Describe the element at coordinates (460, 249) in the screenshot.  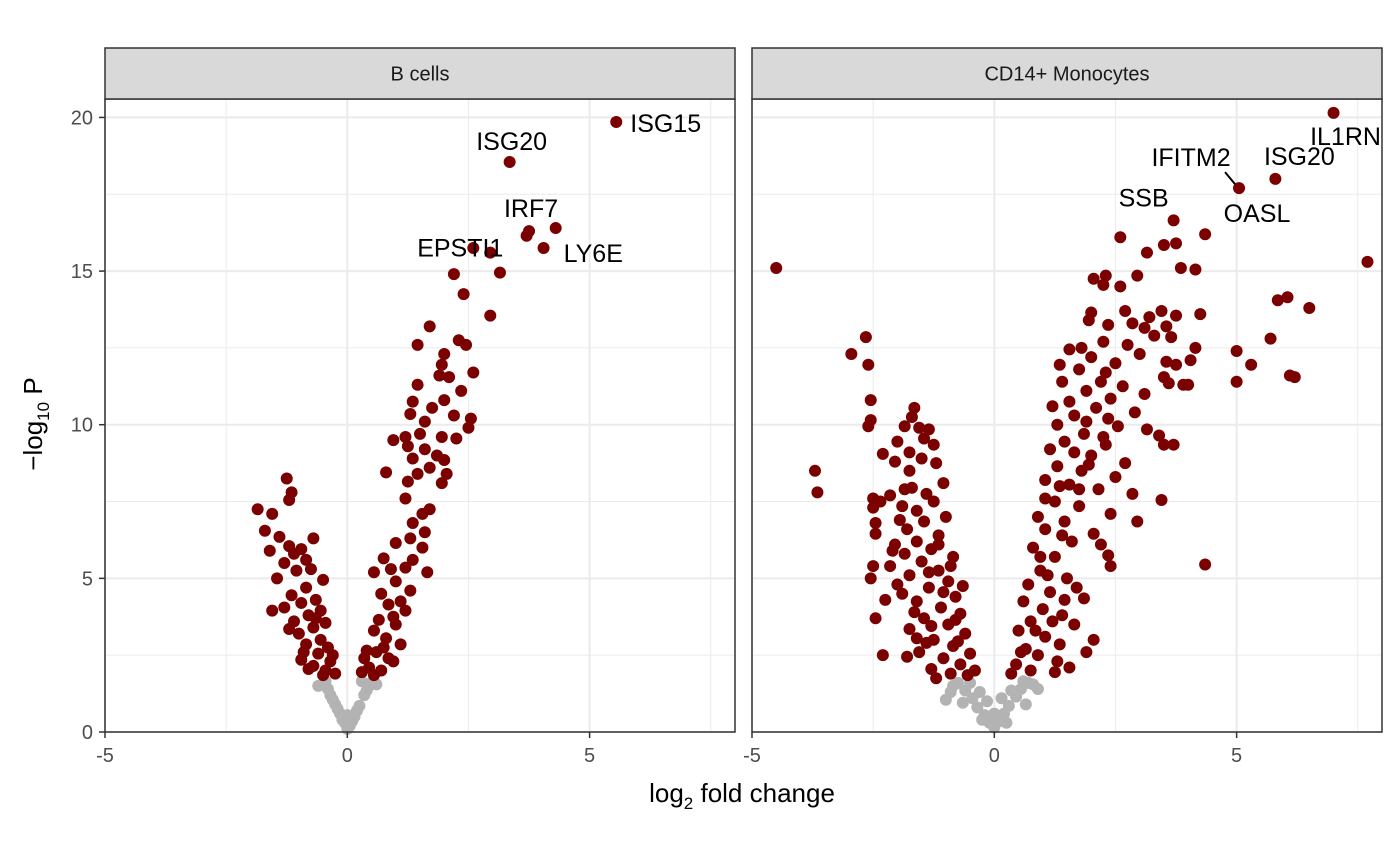
I see `gene-label-epsti1: EPSTI1` at that location.